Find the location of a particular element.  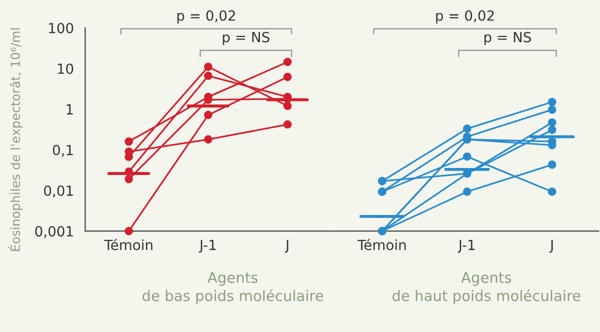

x-axis-title: Agents de haut poids moléculaire is located at coordinates (486, 288).